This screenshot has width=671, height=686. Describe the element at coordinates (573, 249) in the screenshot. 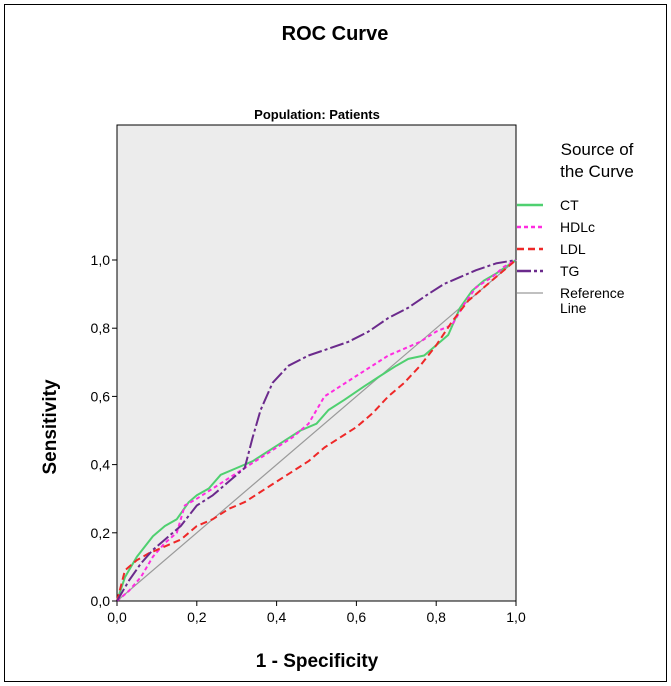

I see `legend-label: LDL` at that location.